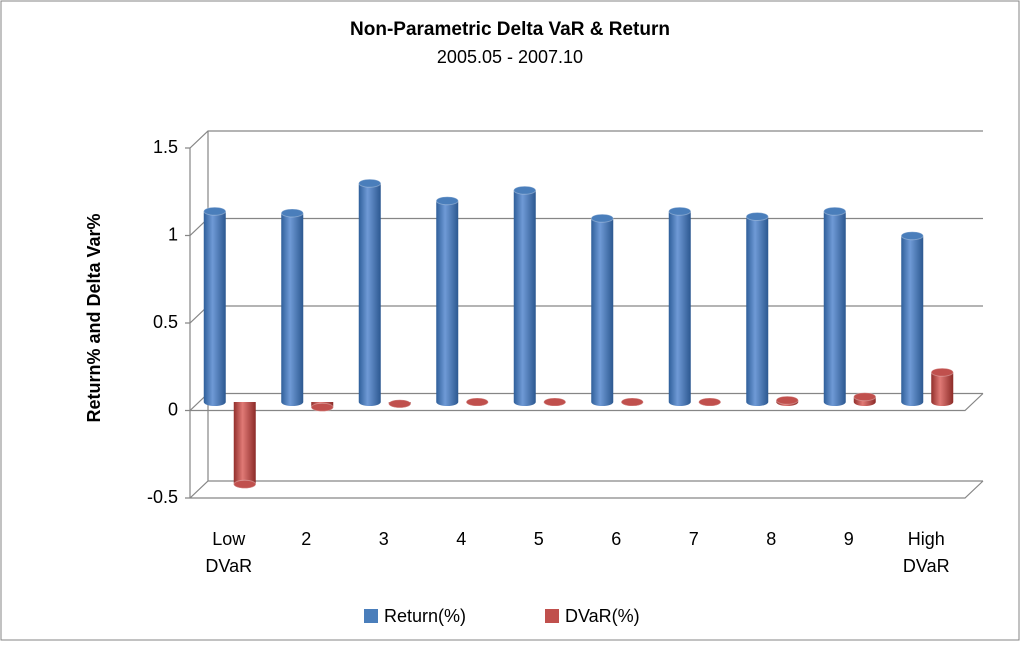  I want to click on floor-line, so click(587, 402).